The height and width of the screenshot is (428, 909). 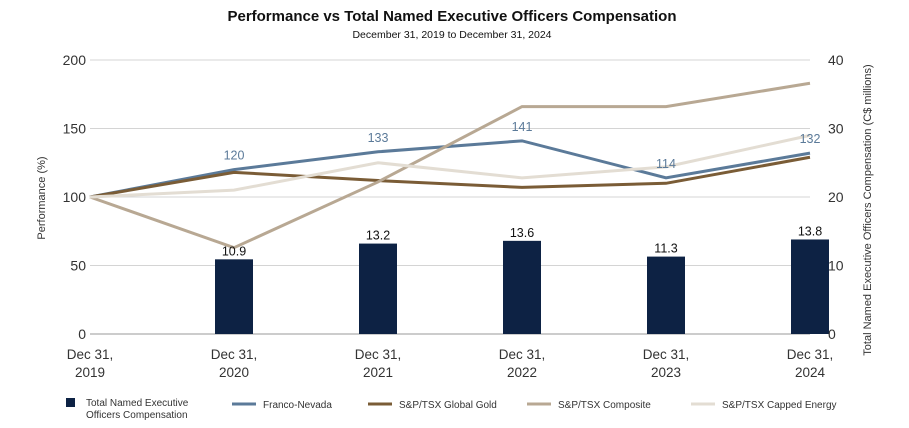 What do you see at coordinates (234, 372) in the screenshot?
I see `x-tick-line: 2020` at bounding box center [234, 372].